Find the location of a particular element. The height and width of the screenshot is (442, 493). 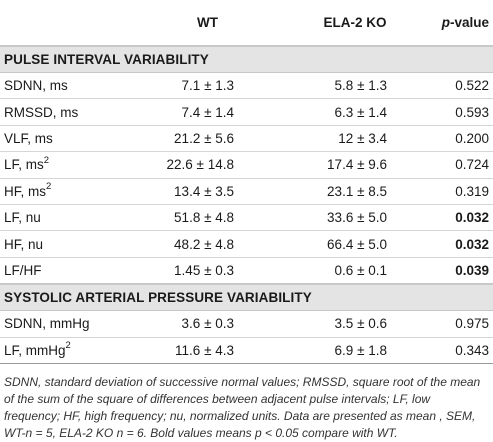

header-p-value: p-value is located at coordinates (451, 23).